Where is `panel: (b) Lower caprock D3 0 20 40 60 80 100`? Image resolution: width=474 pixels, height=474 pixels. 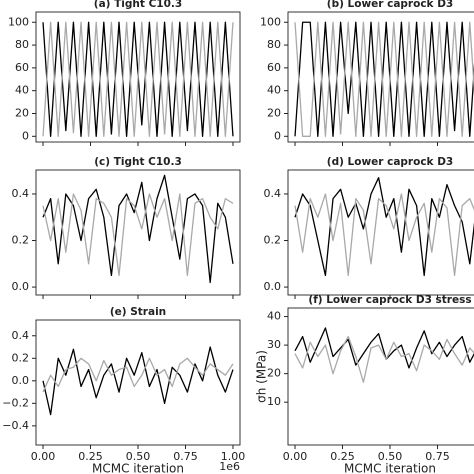
panel: (b) Lower caprock D3 0 20 40 60 80 100 is located at coordinates (367, 73).